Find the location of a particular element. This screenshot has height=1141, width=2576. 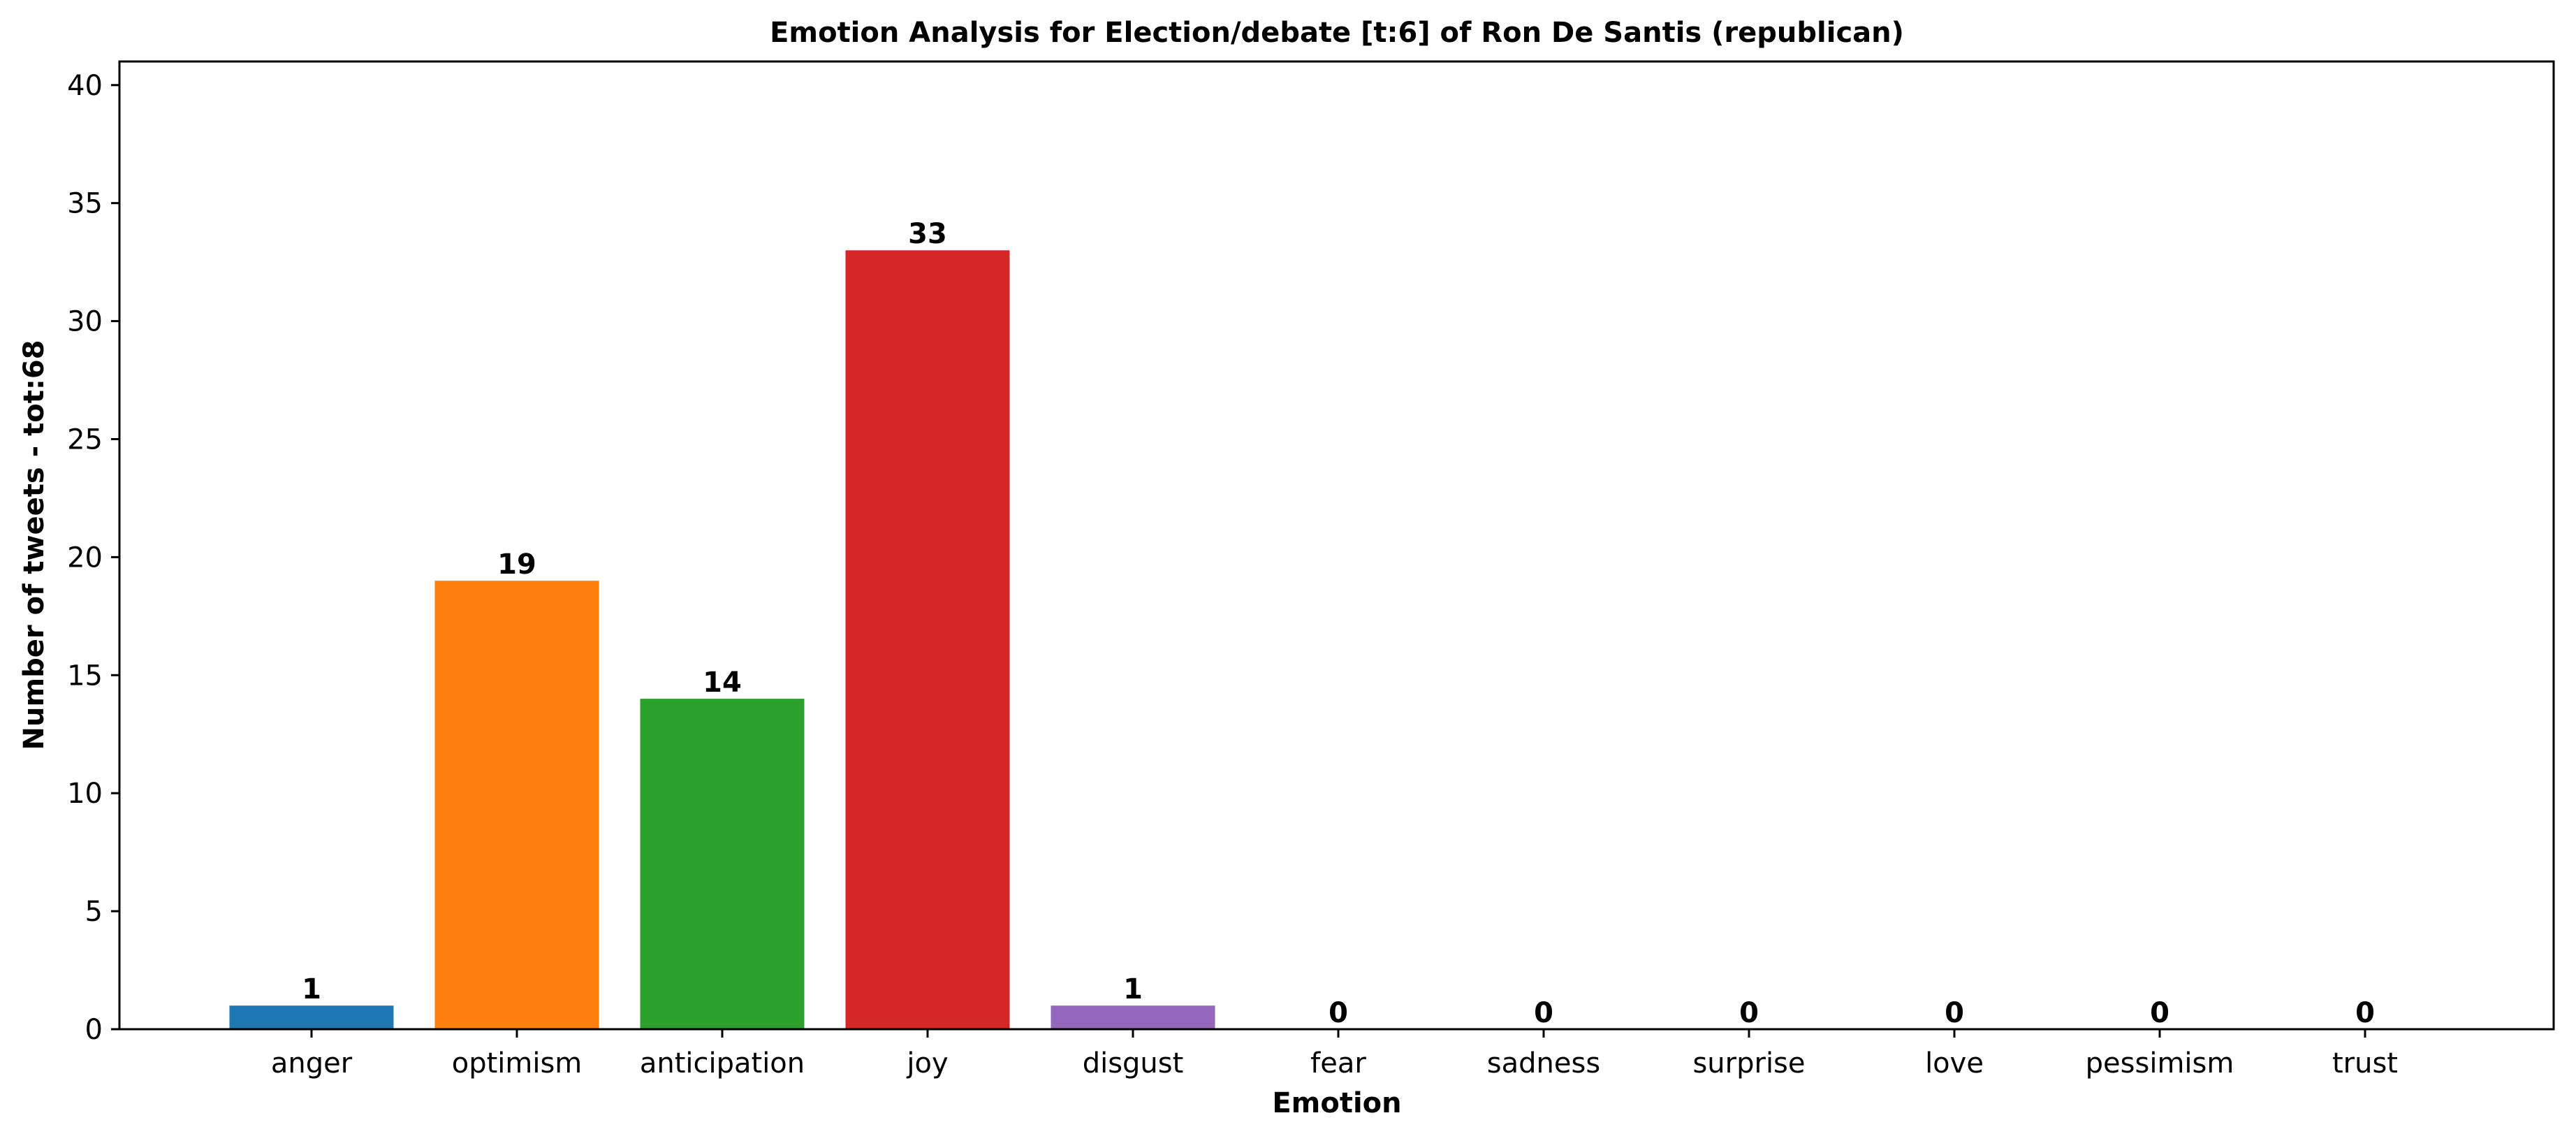

x-tick-label-surprise: surprise is located at coordinates (1748, 1063).